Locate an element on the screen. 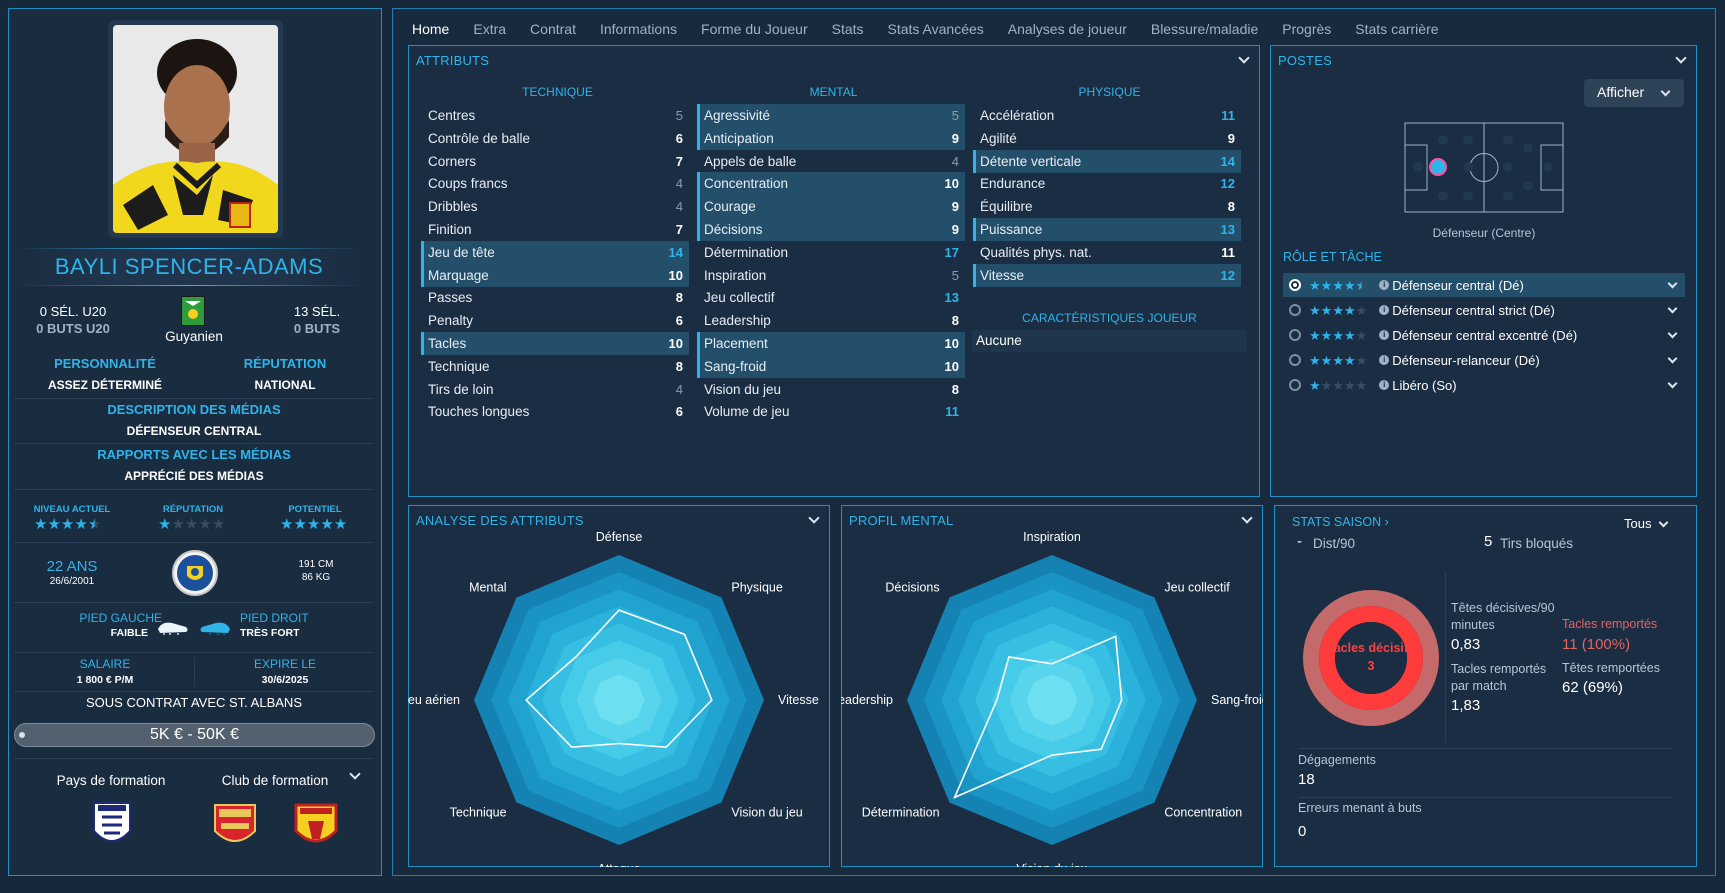 This screenshot has height=893, width=1725. attribute-value: 9 is located at coordinates (955, 207).